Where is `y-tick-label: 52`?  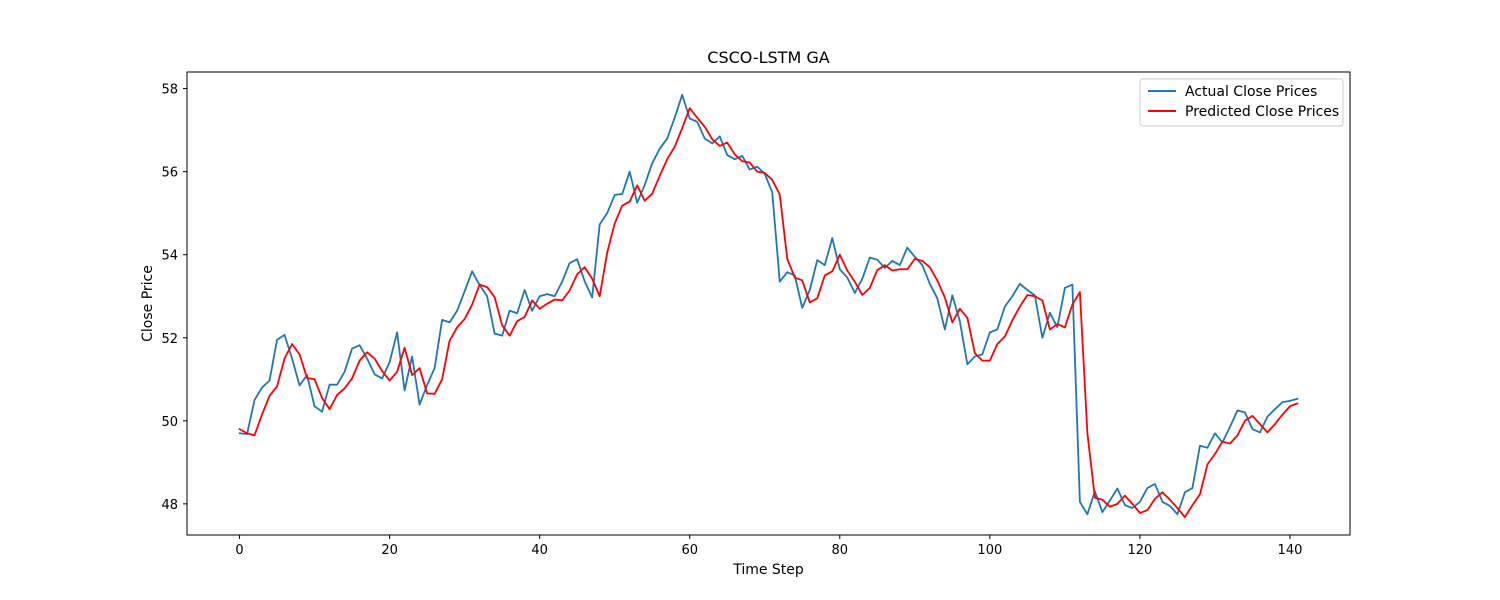 y-tick-label: 52 is located at coordinates (169, 339).